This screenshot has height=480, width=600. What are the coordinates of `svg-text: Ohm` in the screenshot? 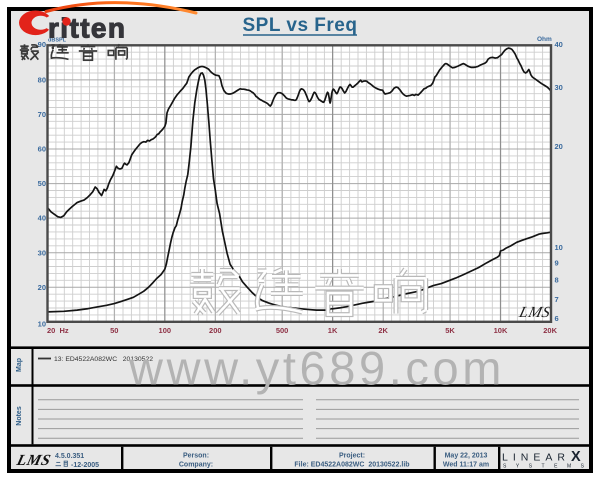 It's located at (544, 39).